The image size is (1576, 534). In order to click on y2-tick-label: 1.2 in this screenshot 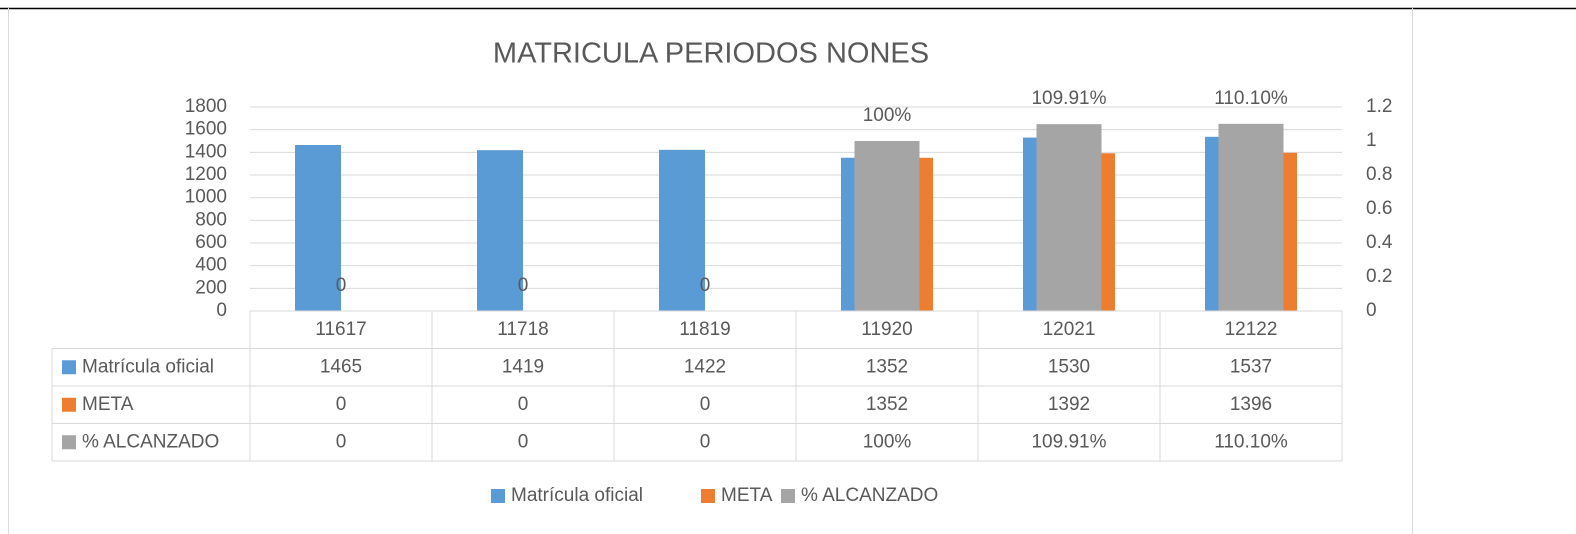, I will do `click(1379, 106)`.